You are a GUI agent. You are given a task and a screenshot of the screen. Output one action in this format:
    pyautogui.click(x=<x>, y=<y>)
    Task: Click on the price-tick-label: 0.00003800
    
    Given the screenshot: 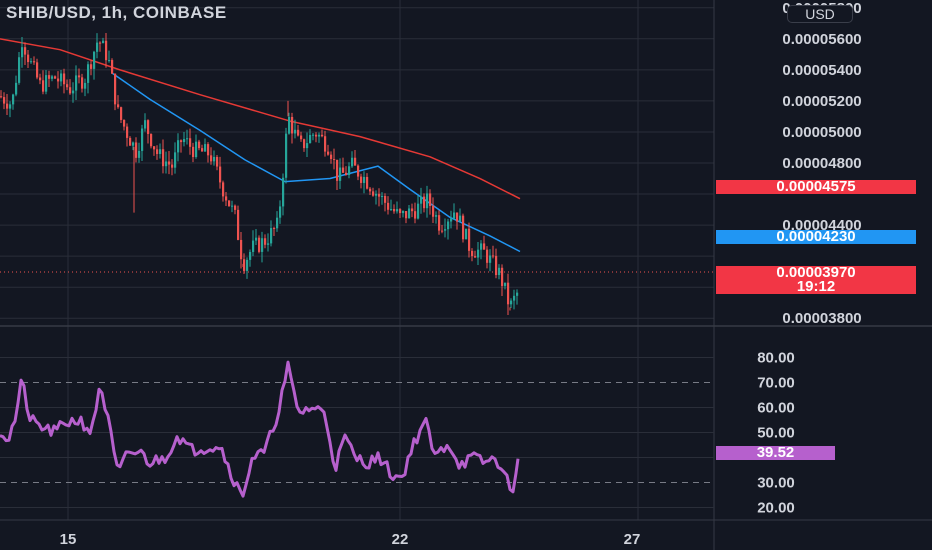 What is the action you would take?
    pyautogui.click(x=821, y=318)
    